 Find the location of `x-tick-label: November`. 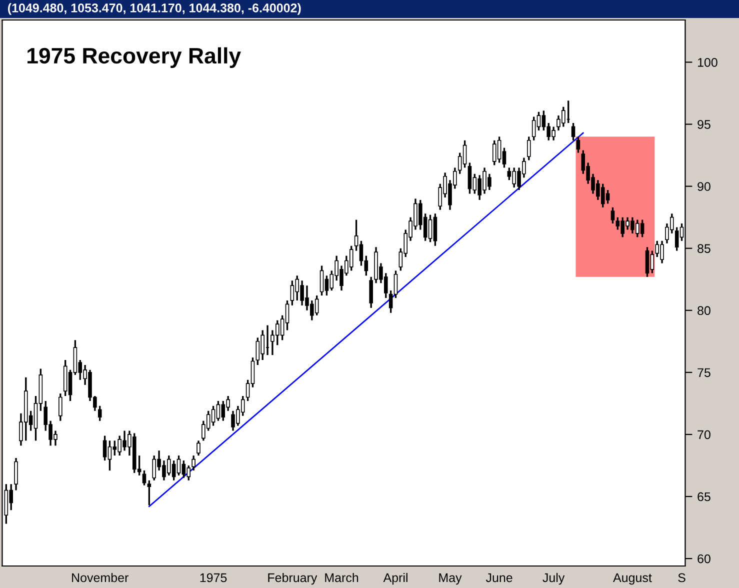

x-tick-label: November is located at coordinates (100, 577).